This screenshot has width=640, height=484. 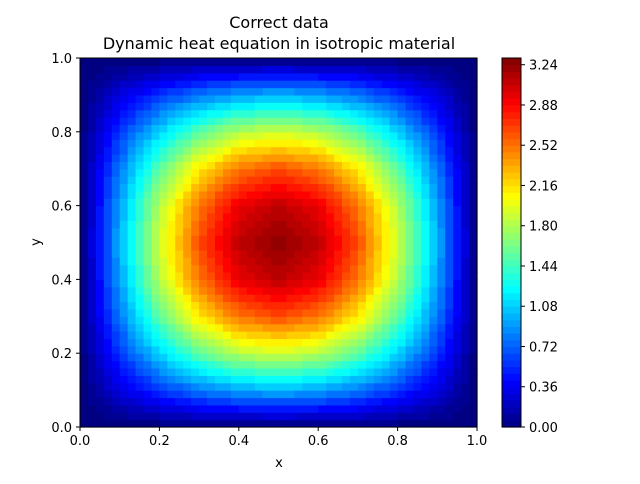 I want to click on colorbar-tick-label: 2.88, so click(x=543, y=106).